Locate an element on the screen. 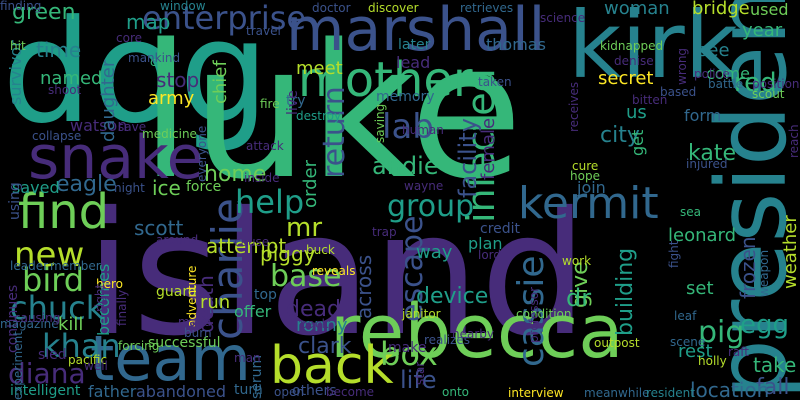 The width and height of the screenshot is (800, 400). cloud-word: credit is located at coordinates (500, 229).